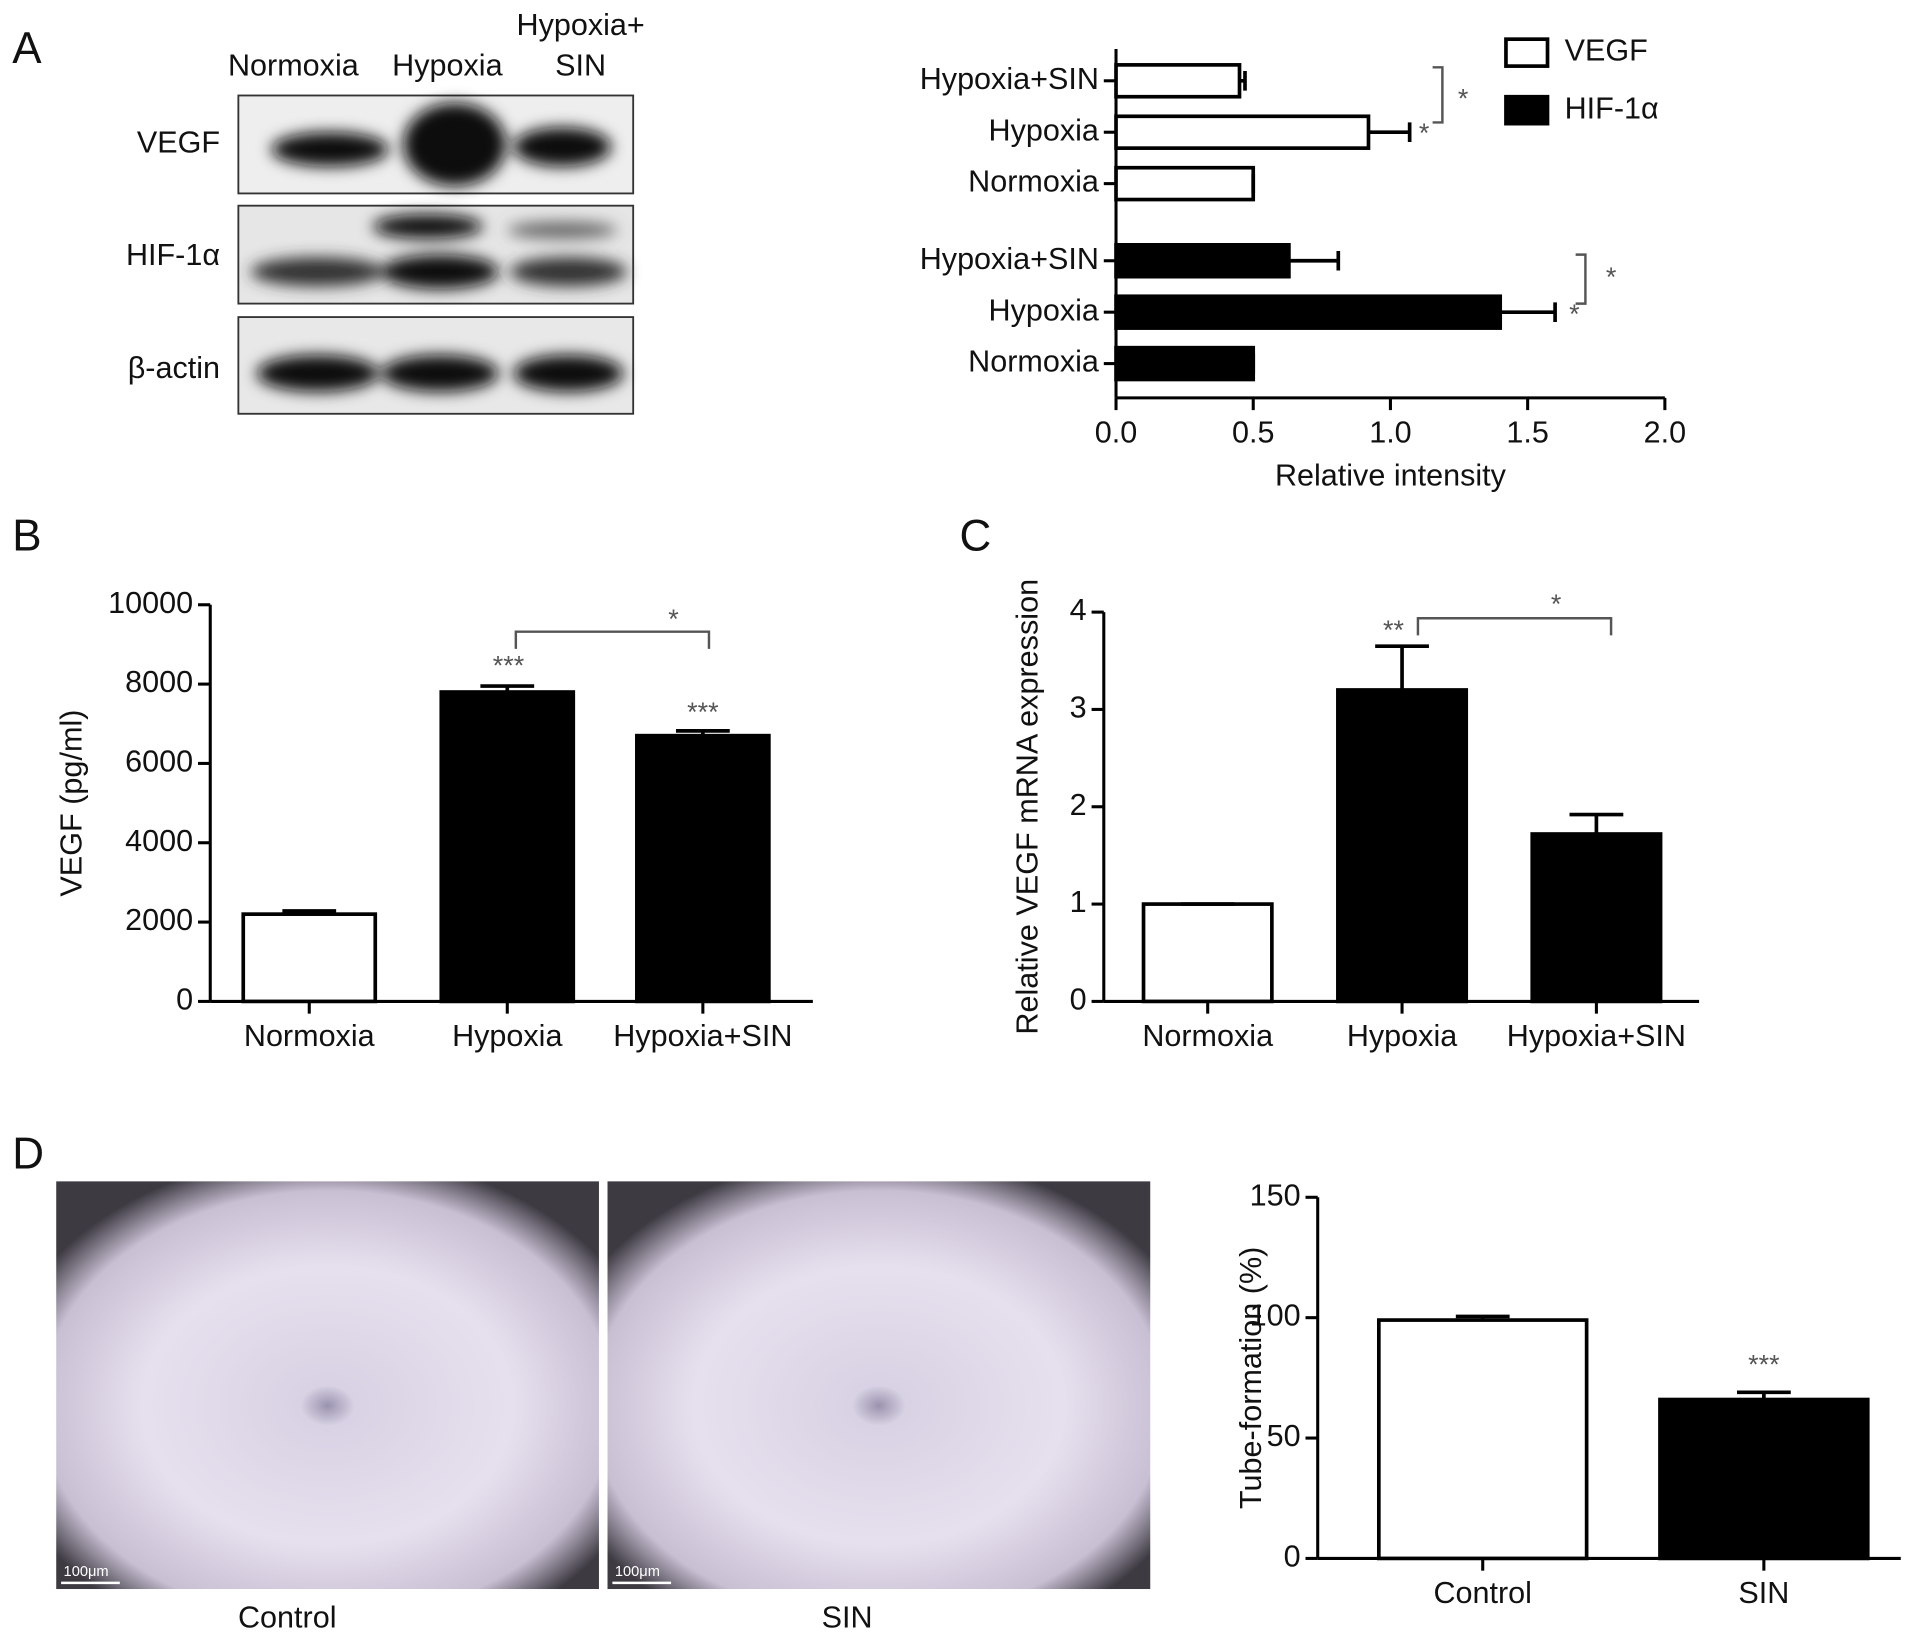  I want to click on y-tick-label: 4, so click(1078, 610).